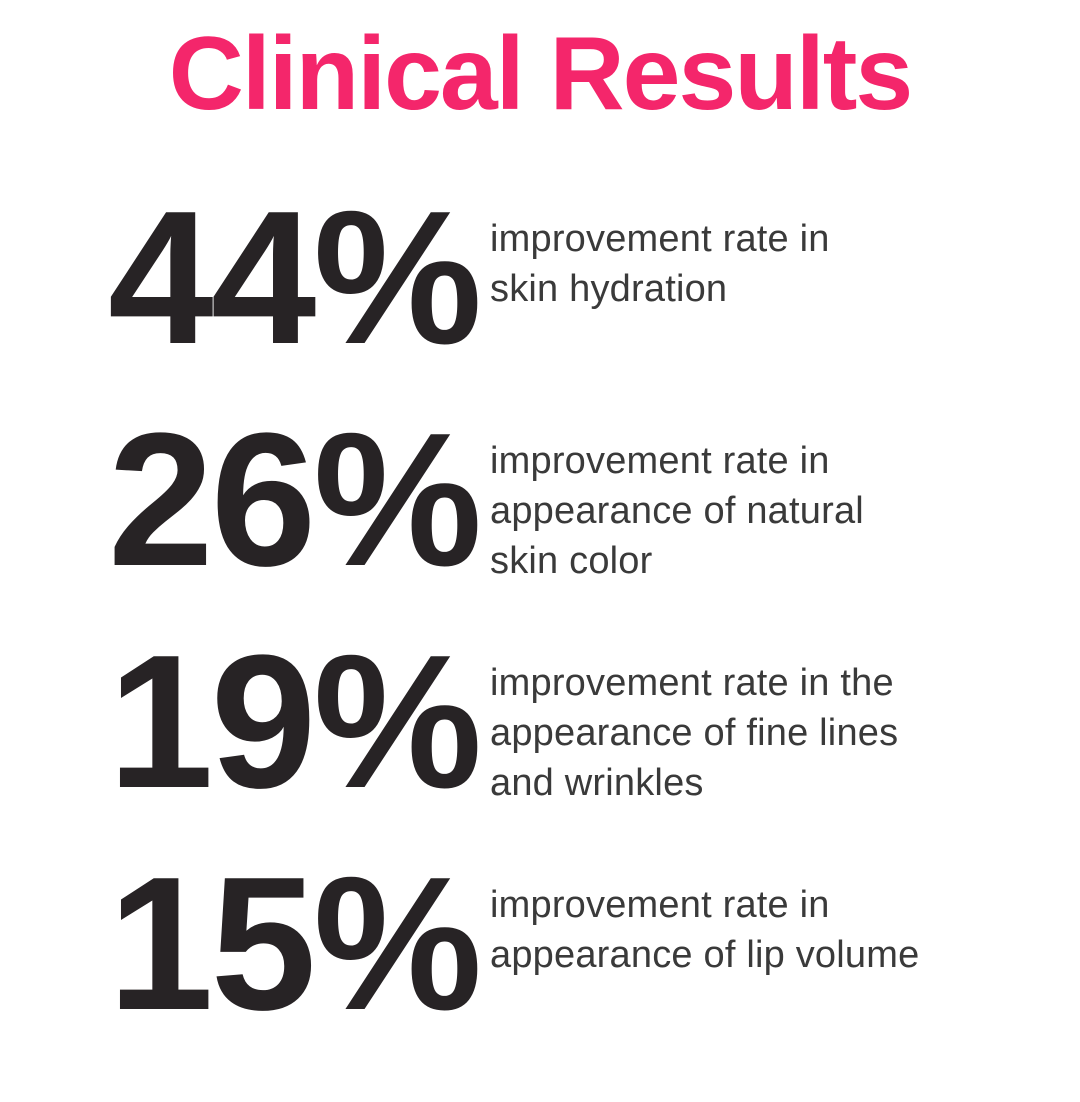 This screenshot has height=1102, width=1080. What do you see at coordinates (295, 278) in the screenshot?
I see `stat-value: 44%` at bounding box center [295, 278].